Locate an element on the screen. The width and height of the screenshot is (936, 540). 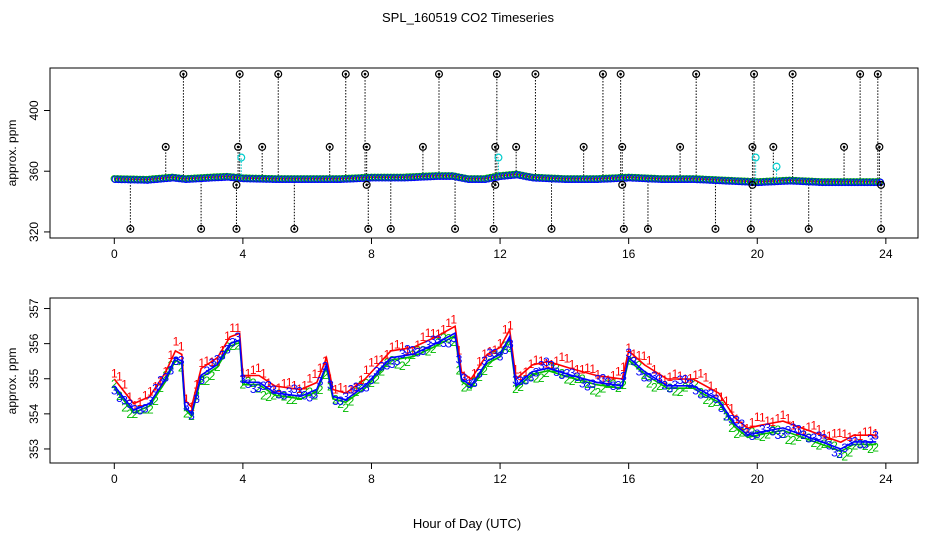
bottom-x-tick-label: 16 is located at coordinates (629, 479).